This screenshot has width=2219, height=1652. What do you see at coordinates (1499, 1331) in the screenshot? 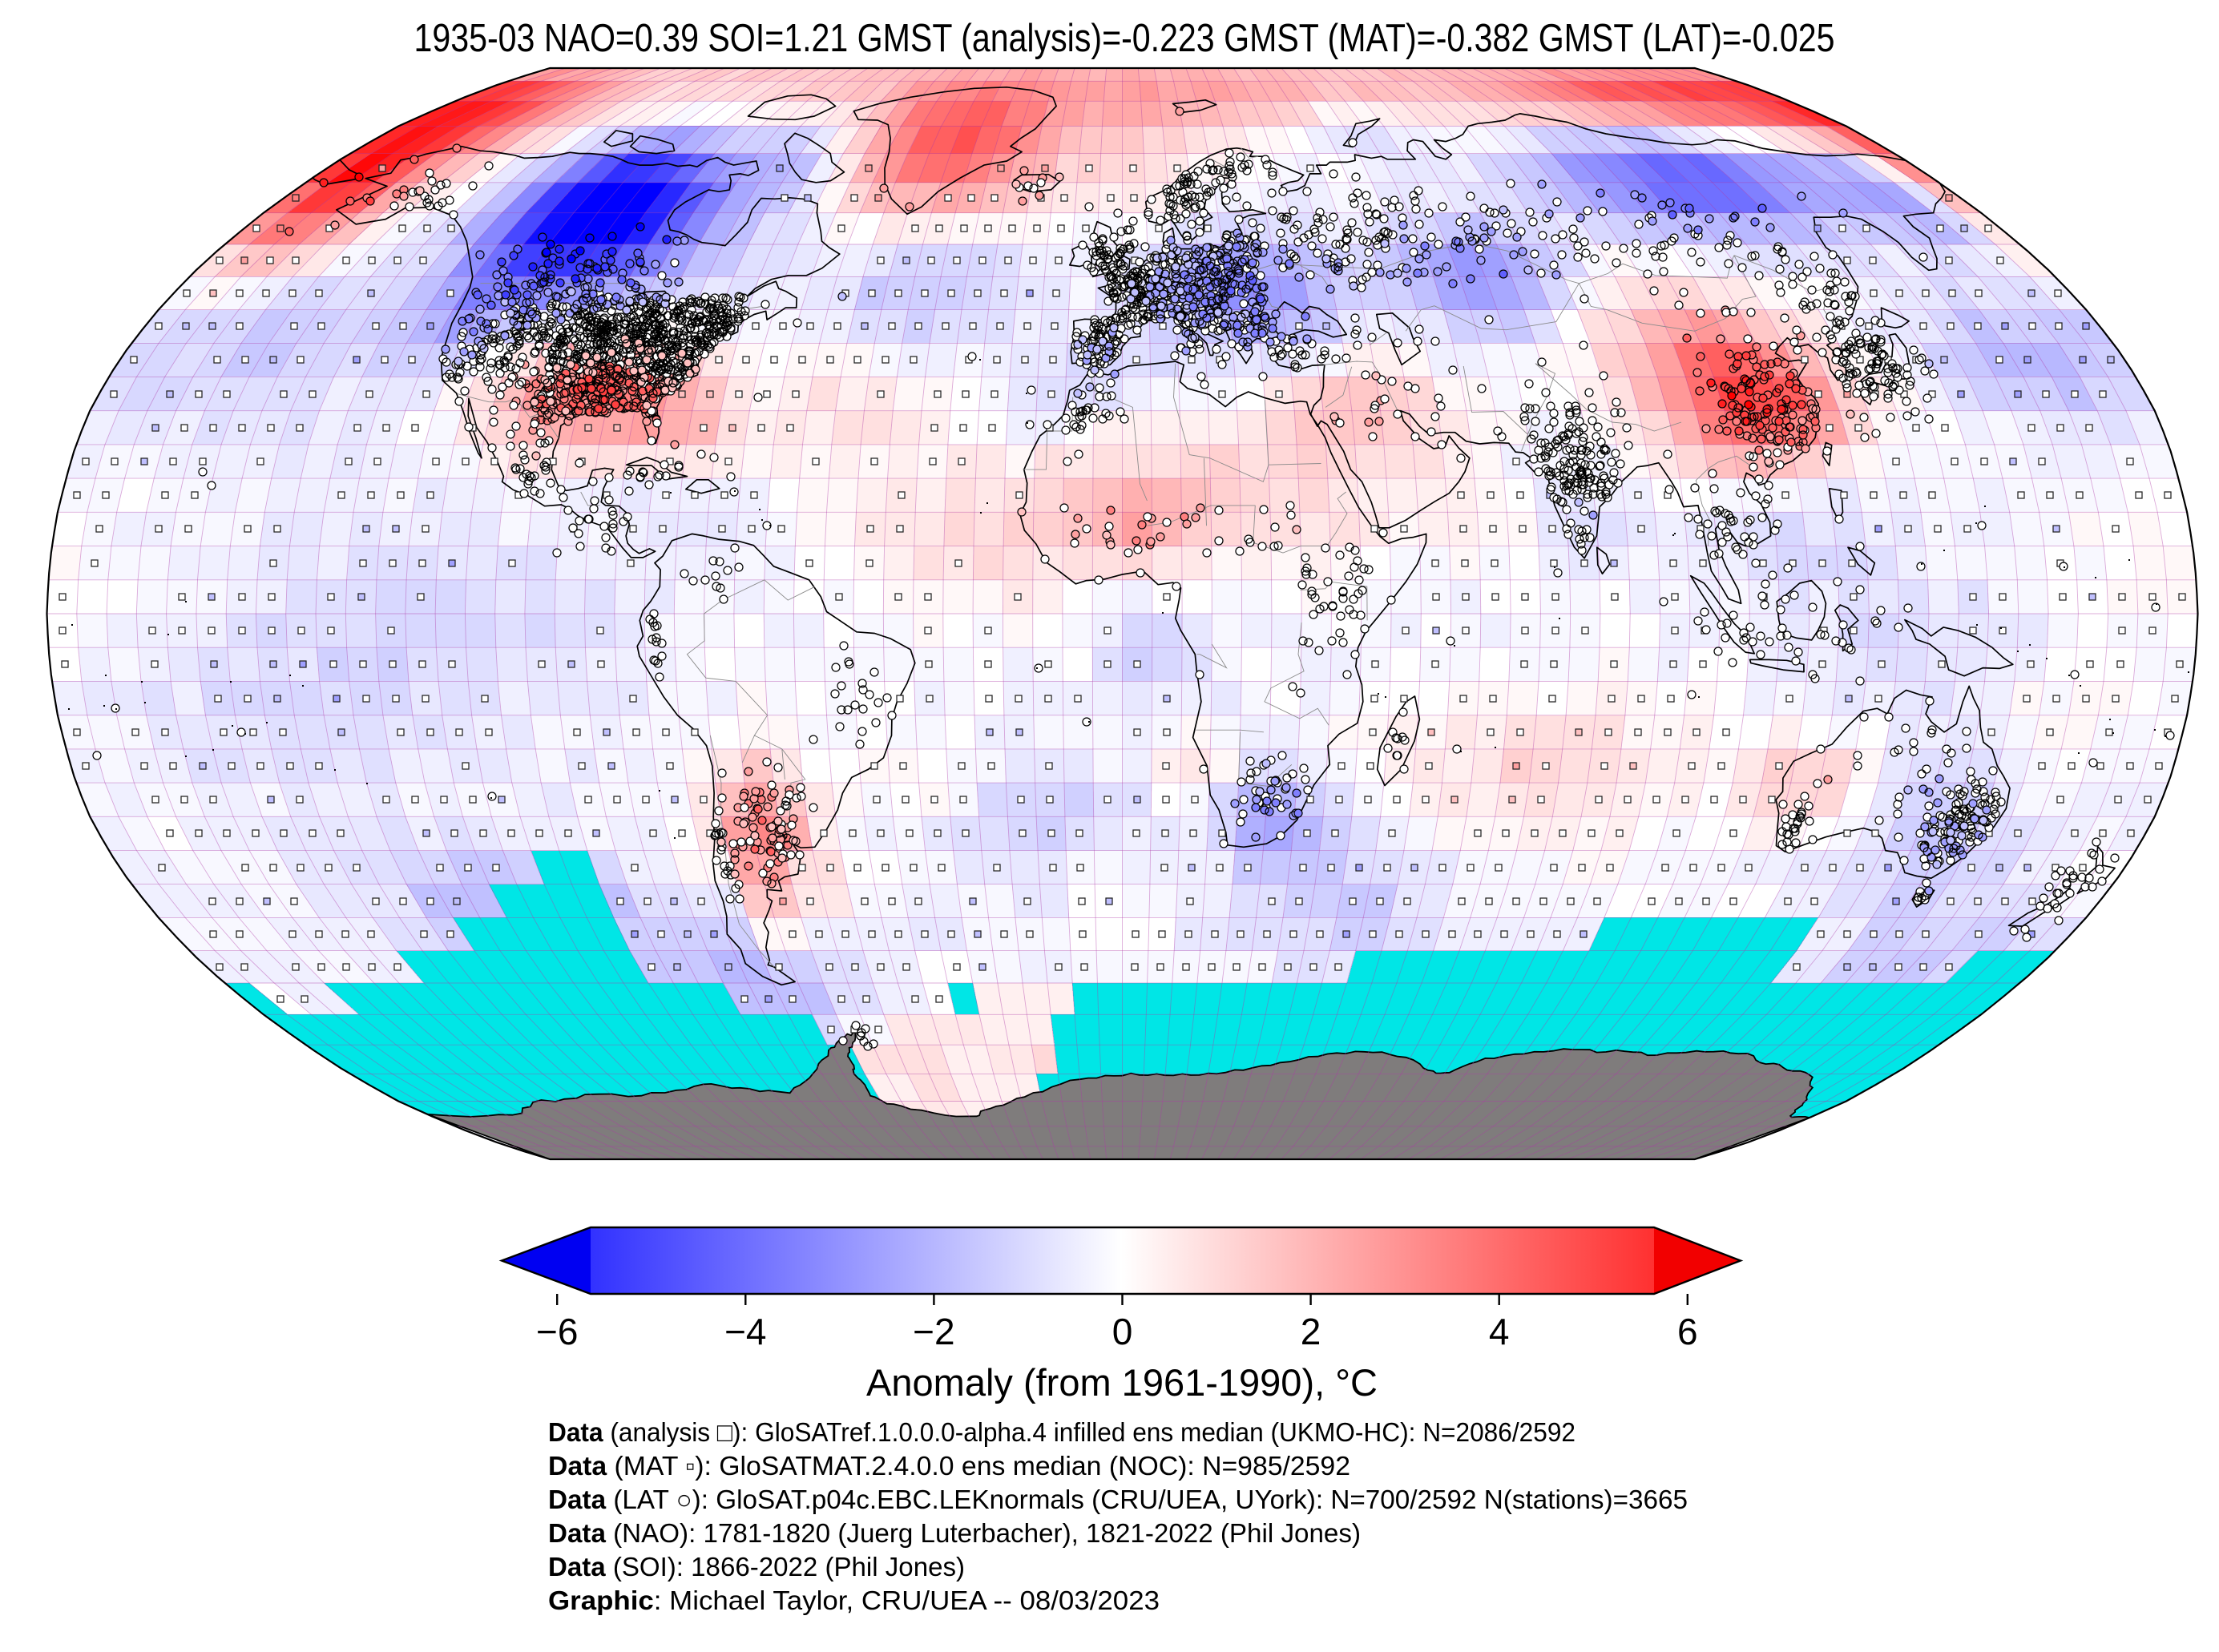
I see `svg-text: 4` at bounding box center [1499, 1331].